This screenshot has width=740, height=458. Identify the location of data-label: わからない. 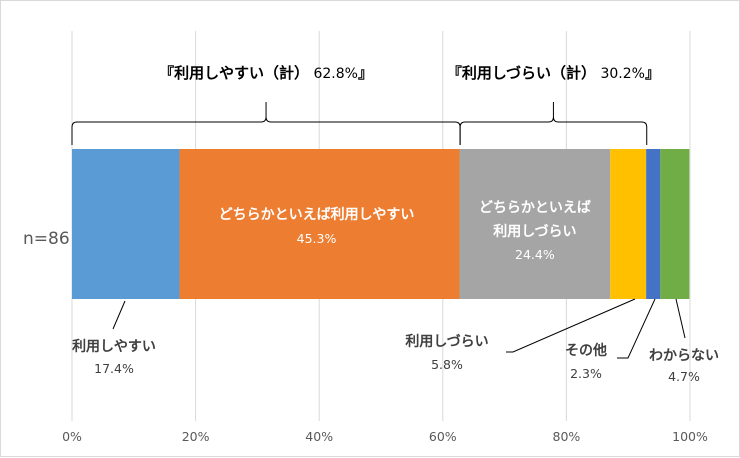
(684, 356).